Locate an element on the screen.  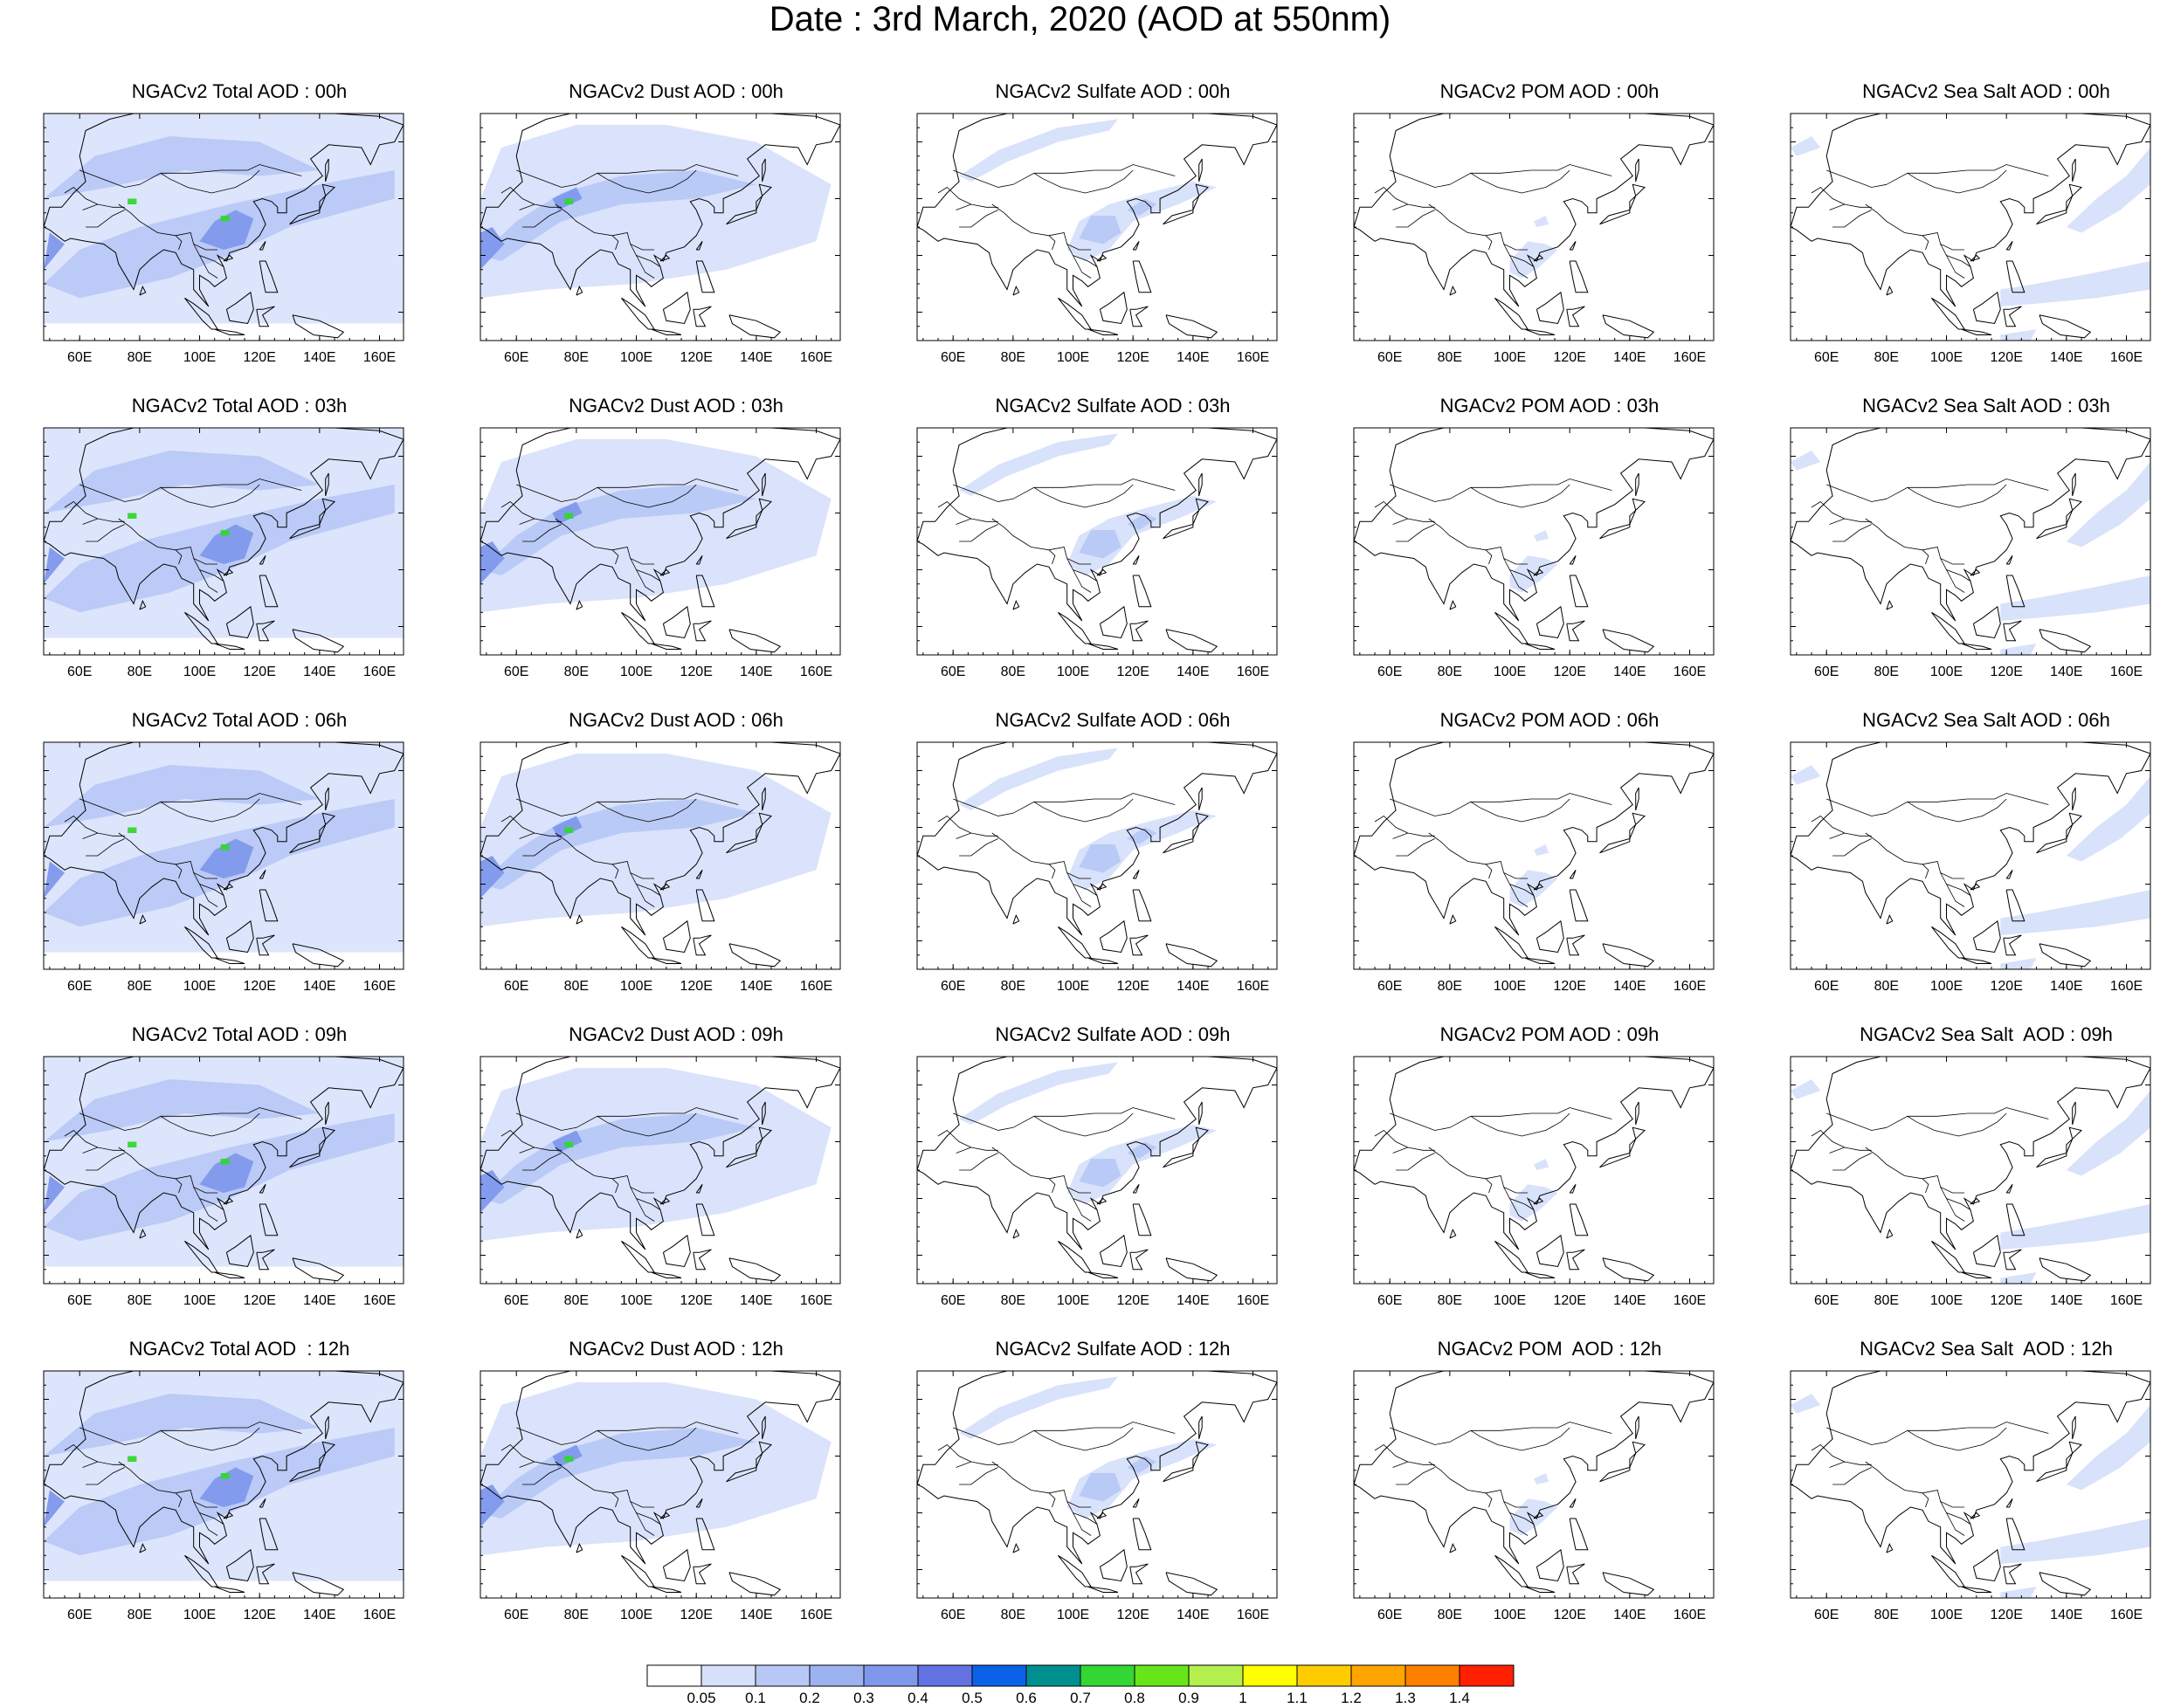
lon-label: 60E is located at coordinates (79, 1300).